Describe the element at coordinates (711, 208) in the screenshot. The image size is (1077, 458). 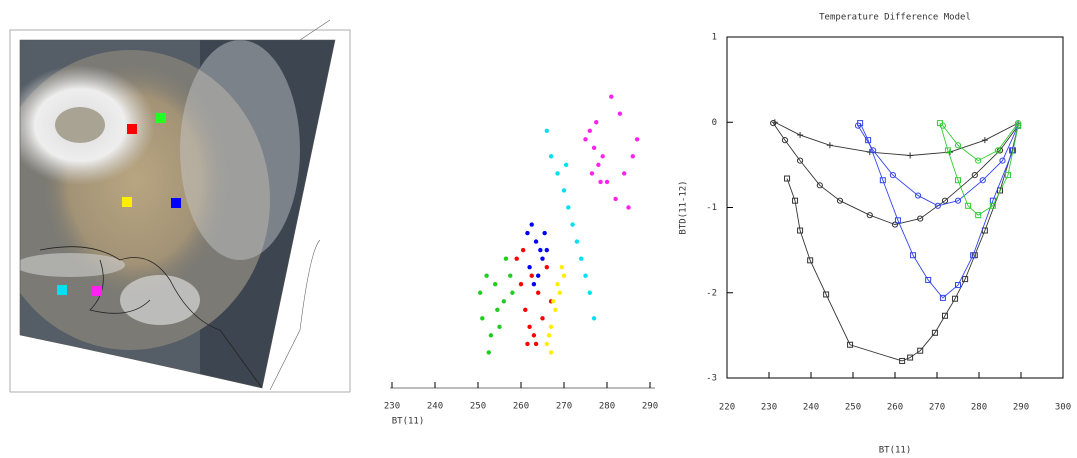
I see `y-tick-label: -1` at that location.